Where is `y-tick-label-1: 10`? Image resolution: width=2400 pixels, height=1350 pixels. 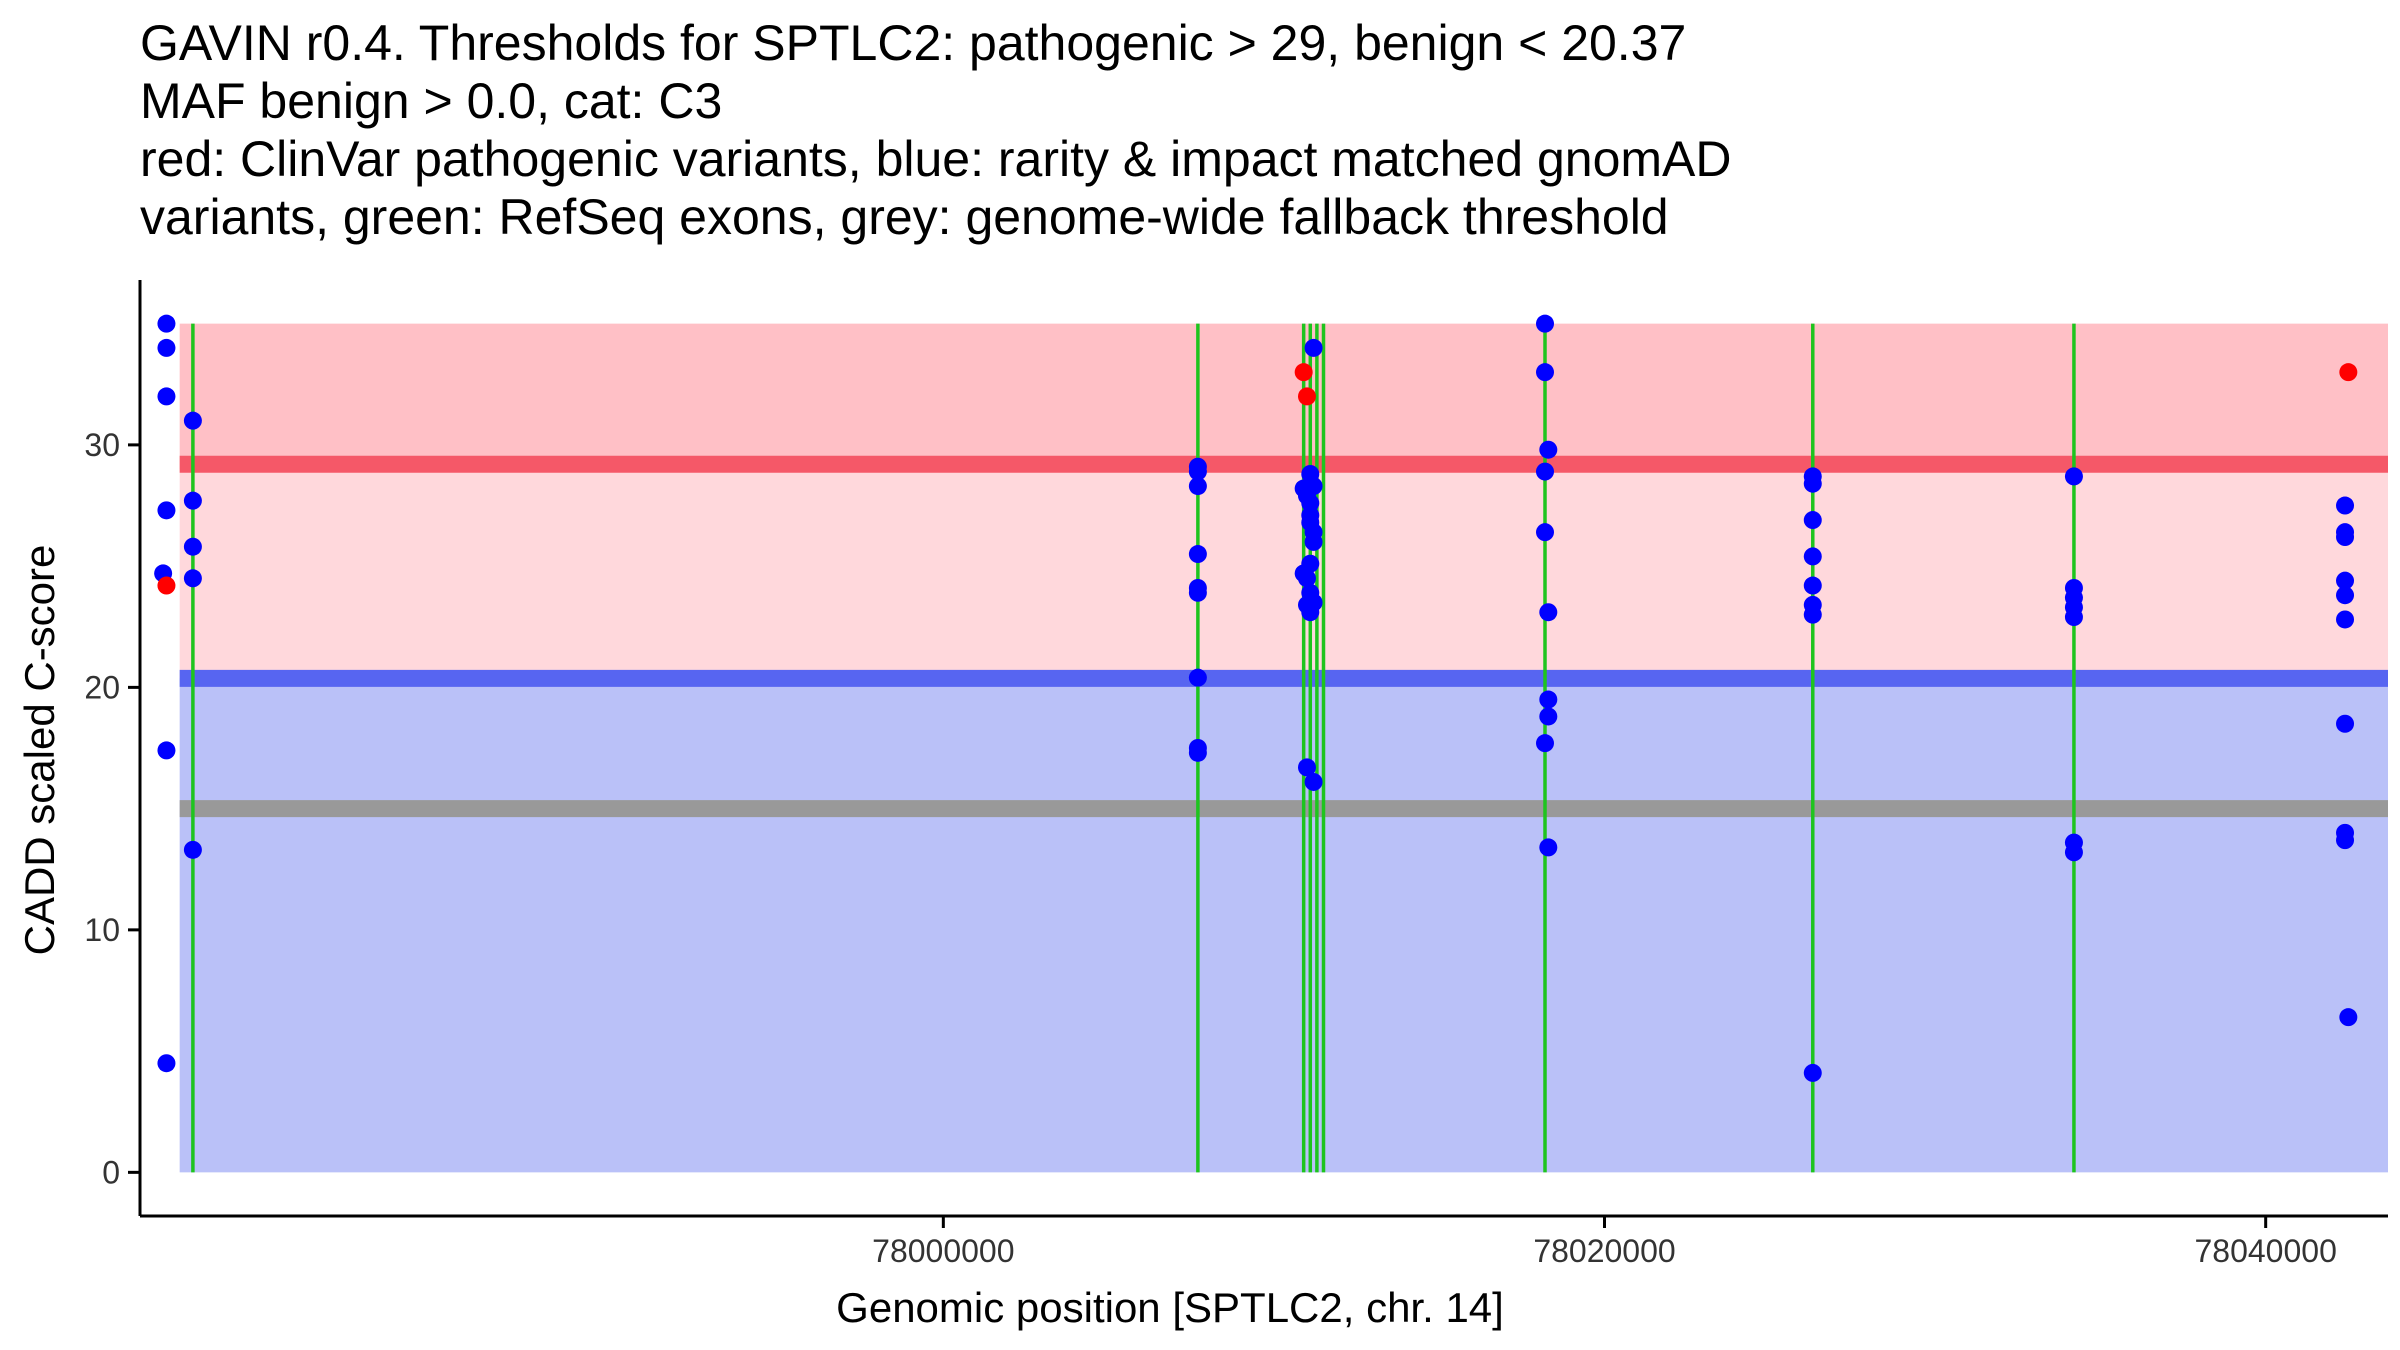
y-tick-label-1: 10 is located at coordinates (102, 930).